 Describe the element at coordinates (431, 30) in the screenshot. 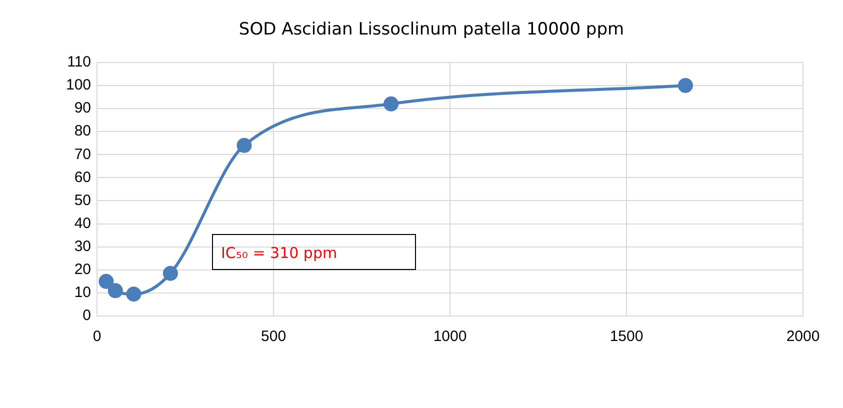

I see `chart-title: SOD Ascidian Lissoclinum patella 10000 ppm` at that location.